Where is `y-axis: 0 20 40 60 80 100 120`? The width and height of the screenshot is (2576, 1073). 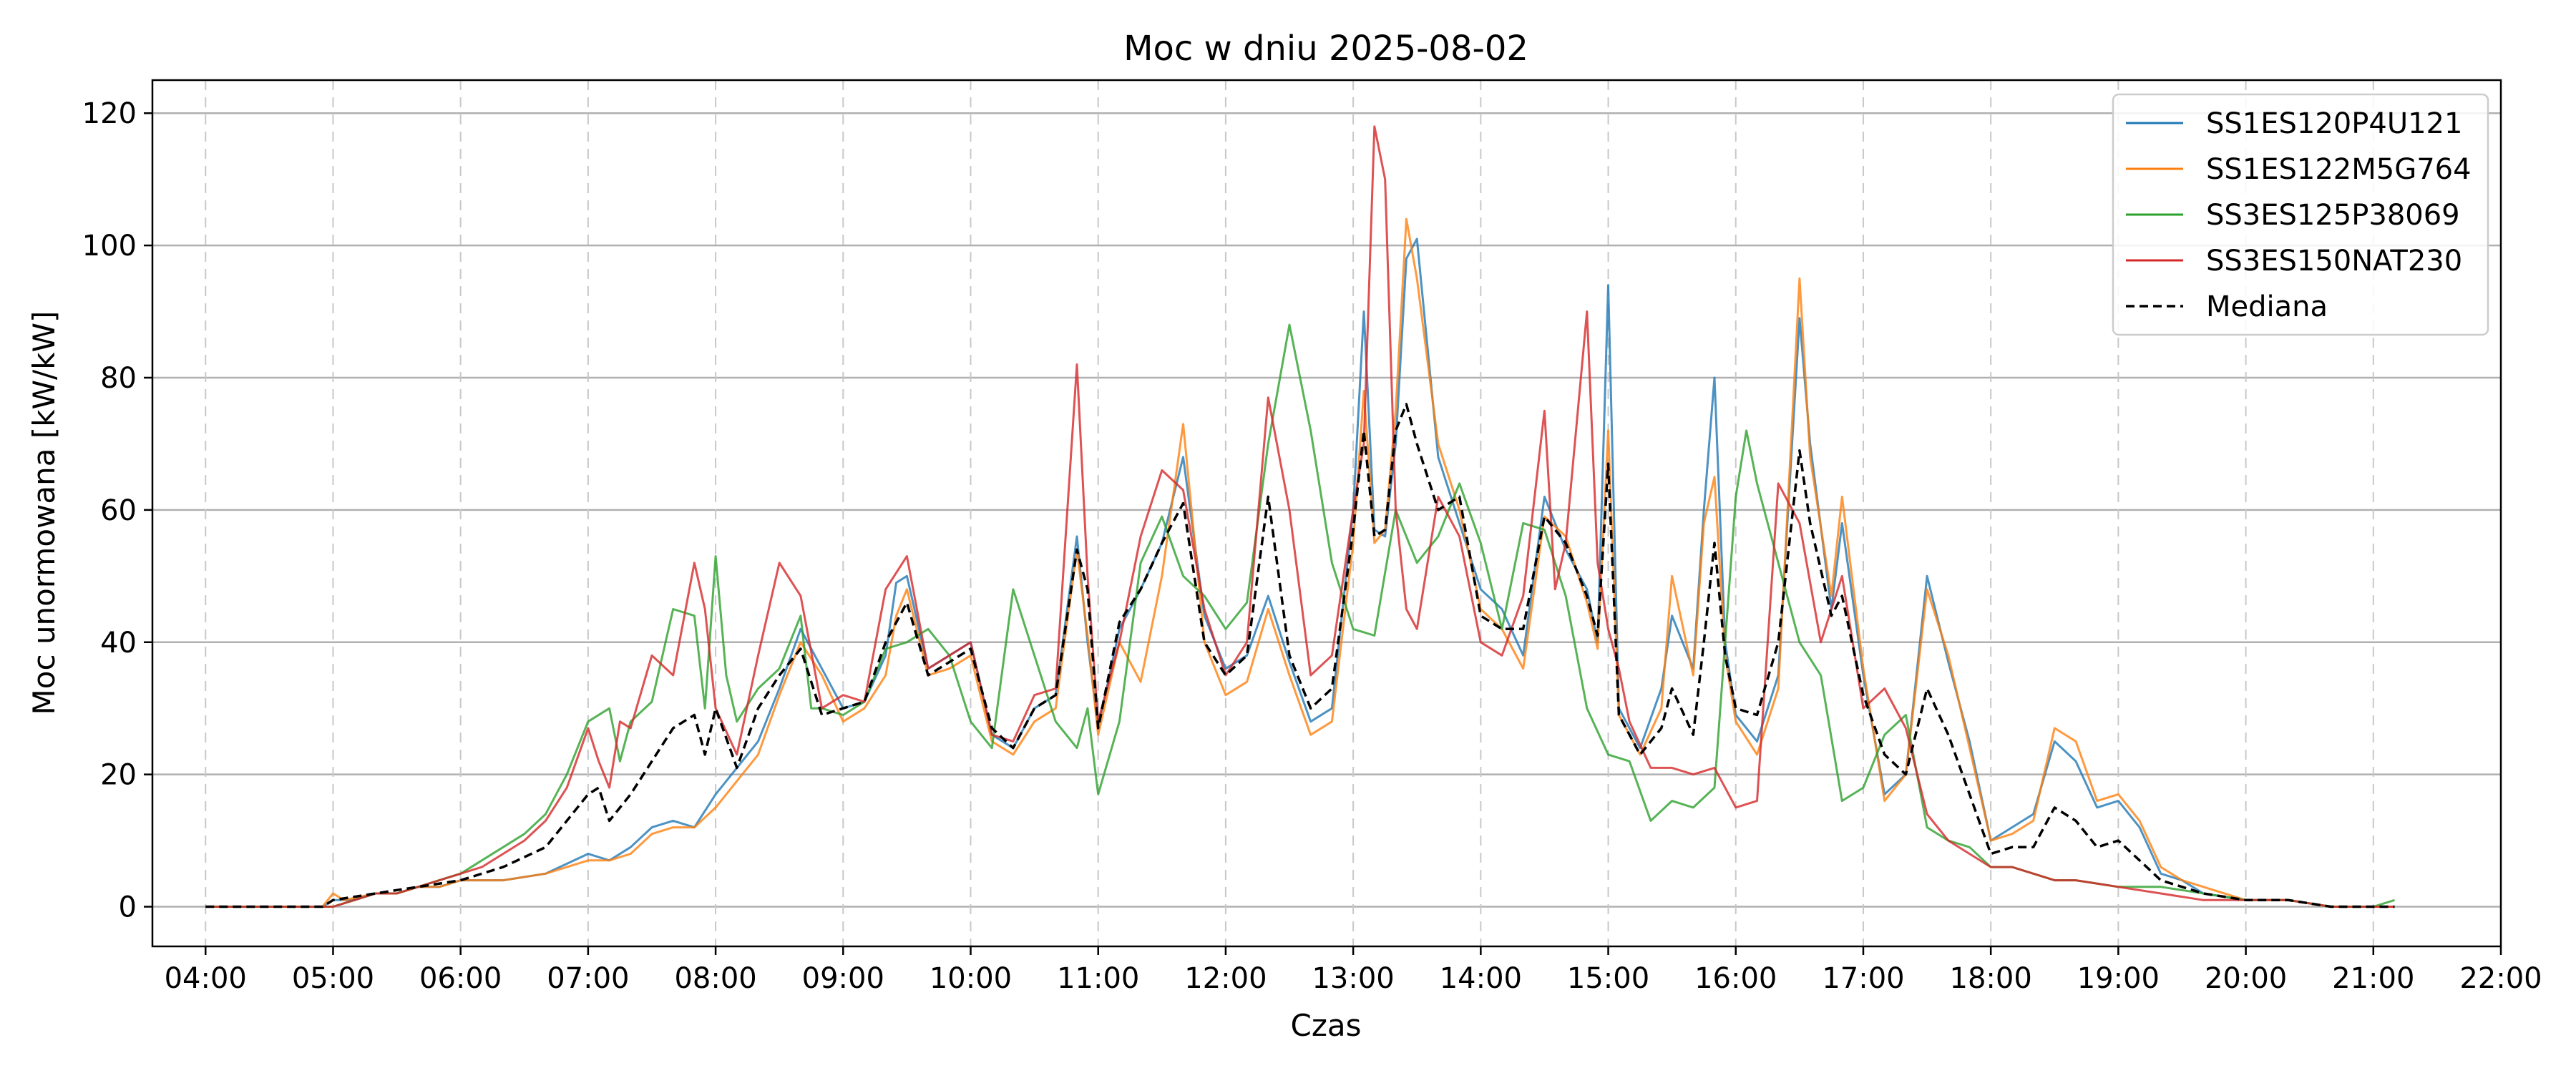 y-axis: 0 20 40 60 80 100 120 is located at coordinates (117, 510).